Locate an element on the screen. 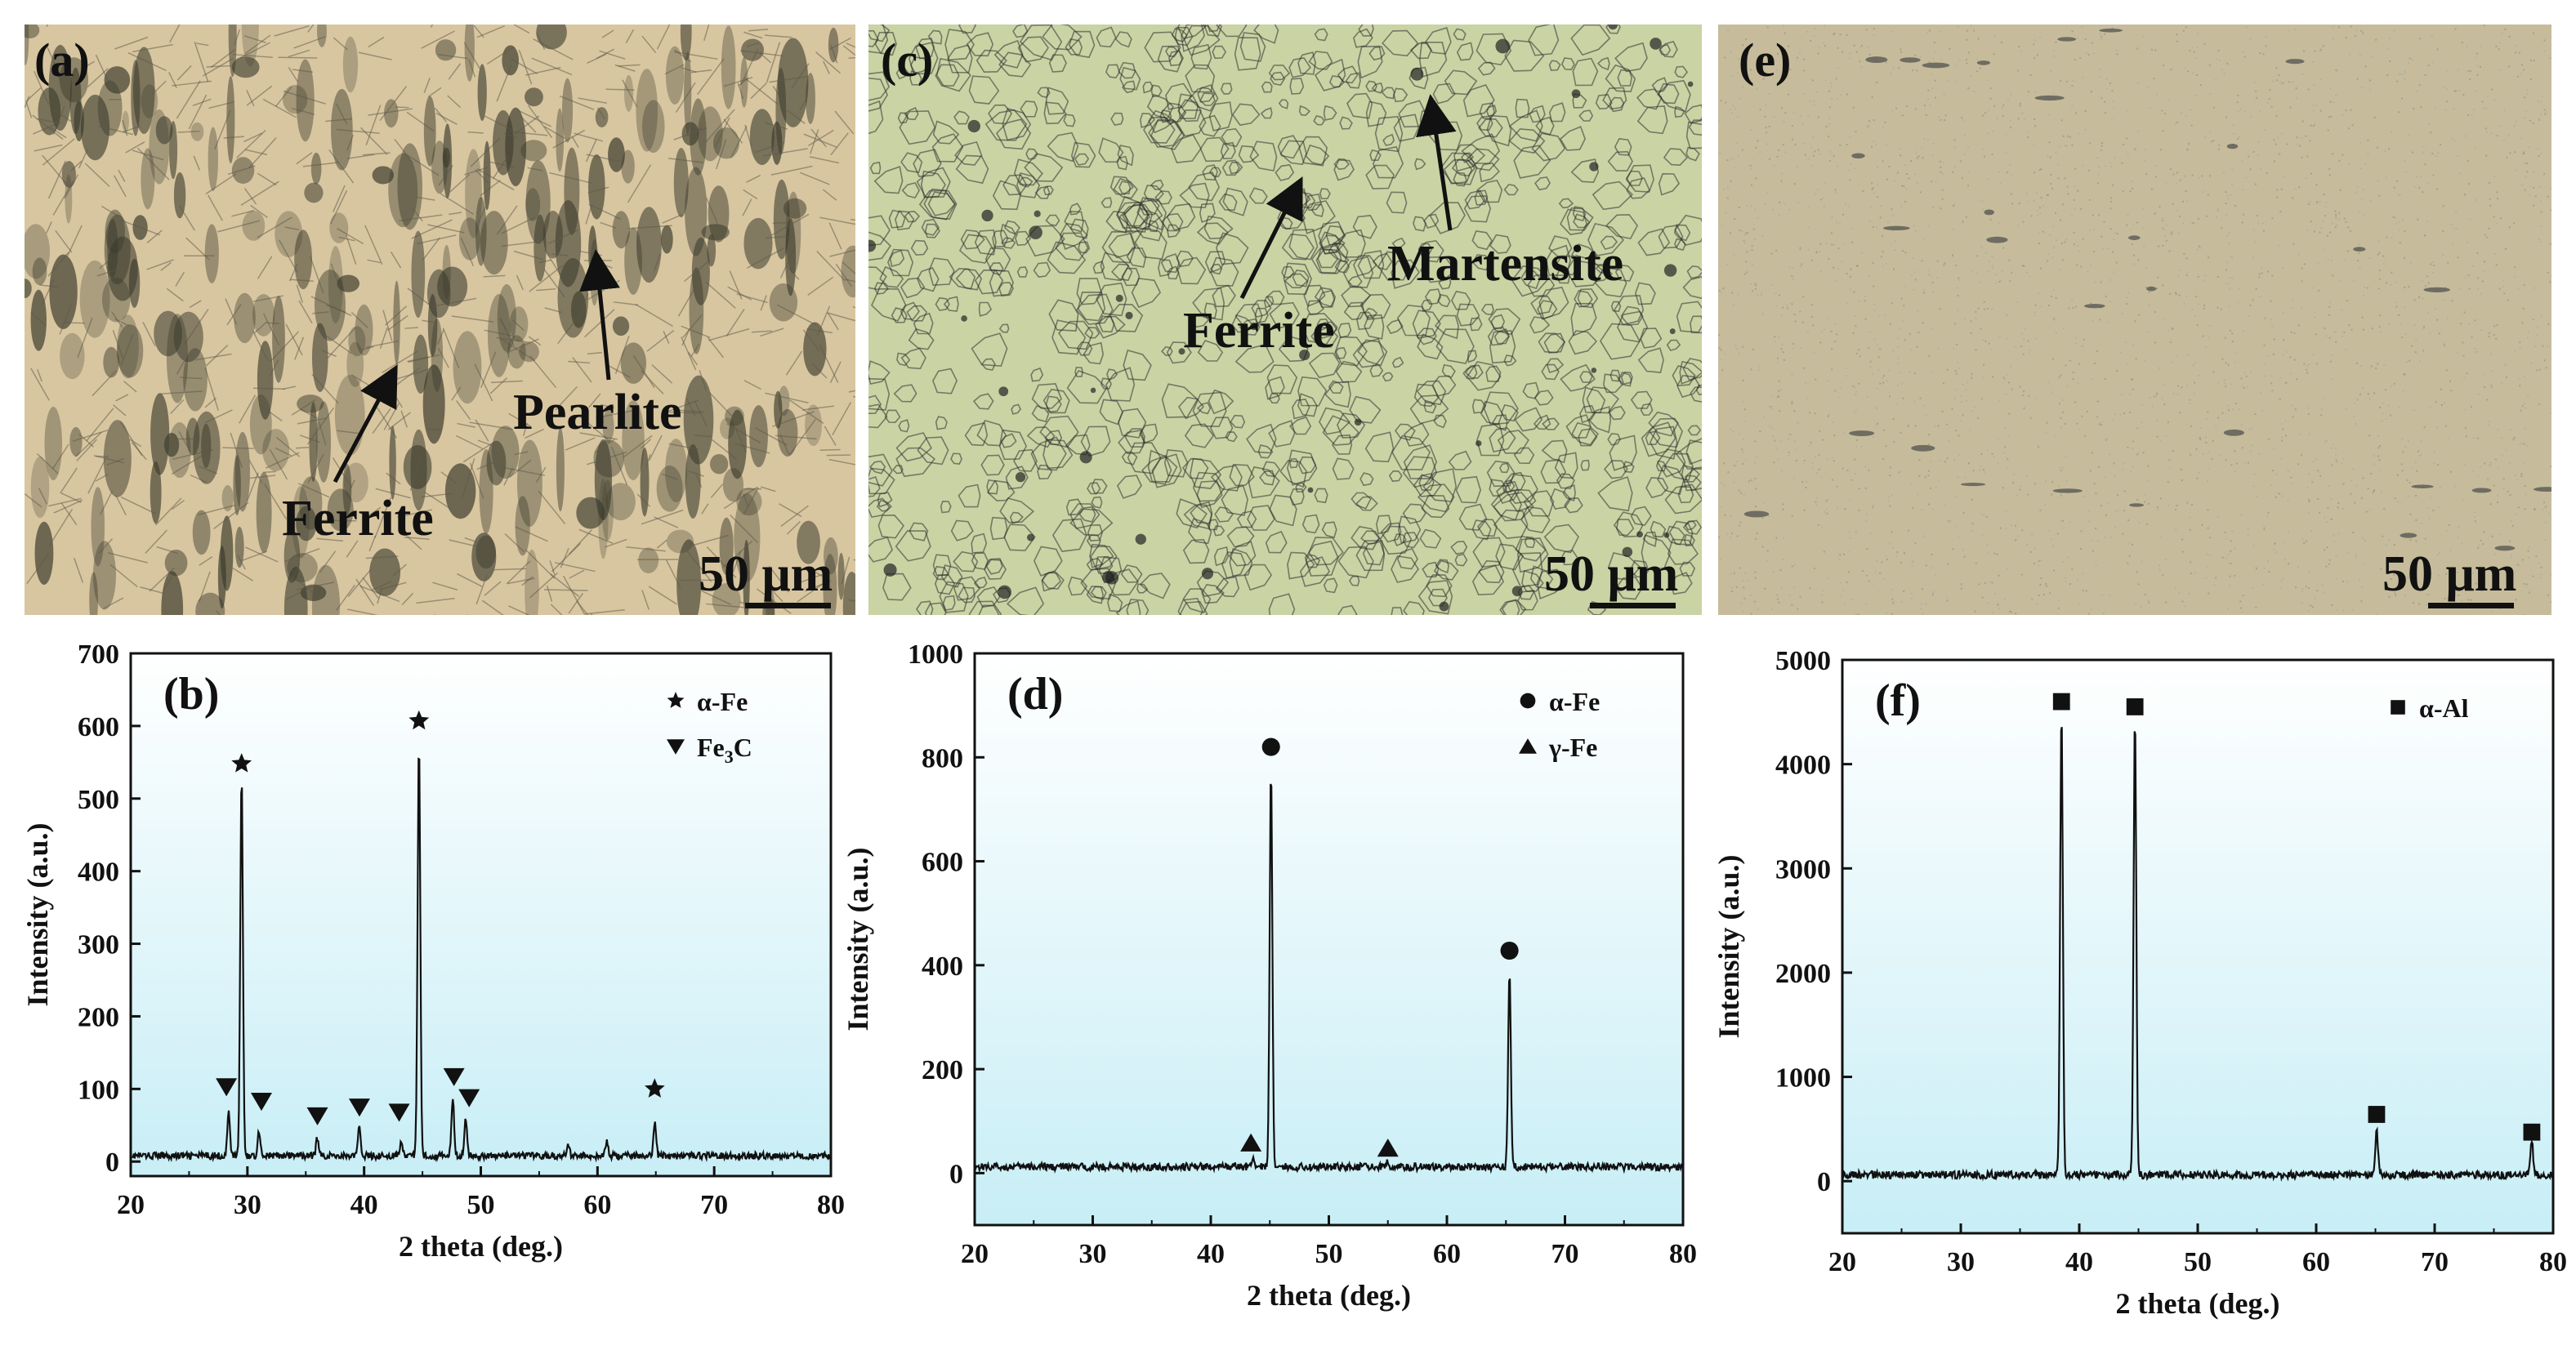 This screenshot has width=2576, height=1368. legend-marker-triangle-up is located at coordinates (1528, 746).